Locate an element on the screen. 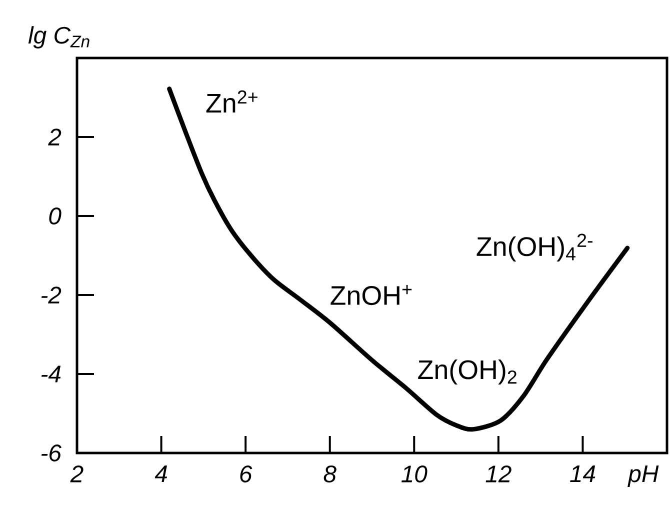 This screenshot has height=506, width=670. annotation: Zn(OH)$_{4}$2- is located at coordinates (534, 248).